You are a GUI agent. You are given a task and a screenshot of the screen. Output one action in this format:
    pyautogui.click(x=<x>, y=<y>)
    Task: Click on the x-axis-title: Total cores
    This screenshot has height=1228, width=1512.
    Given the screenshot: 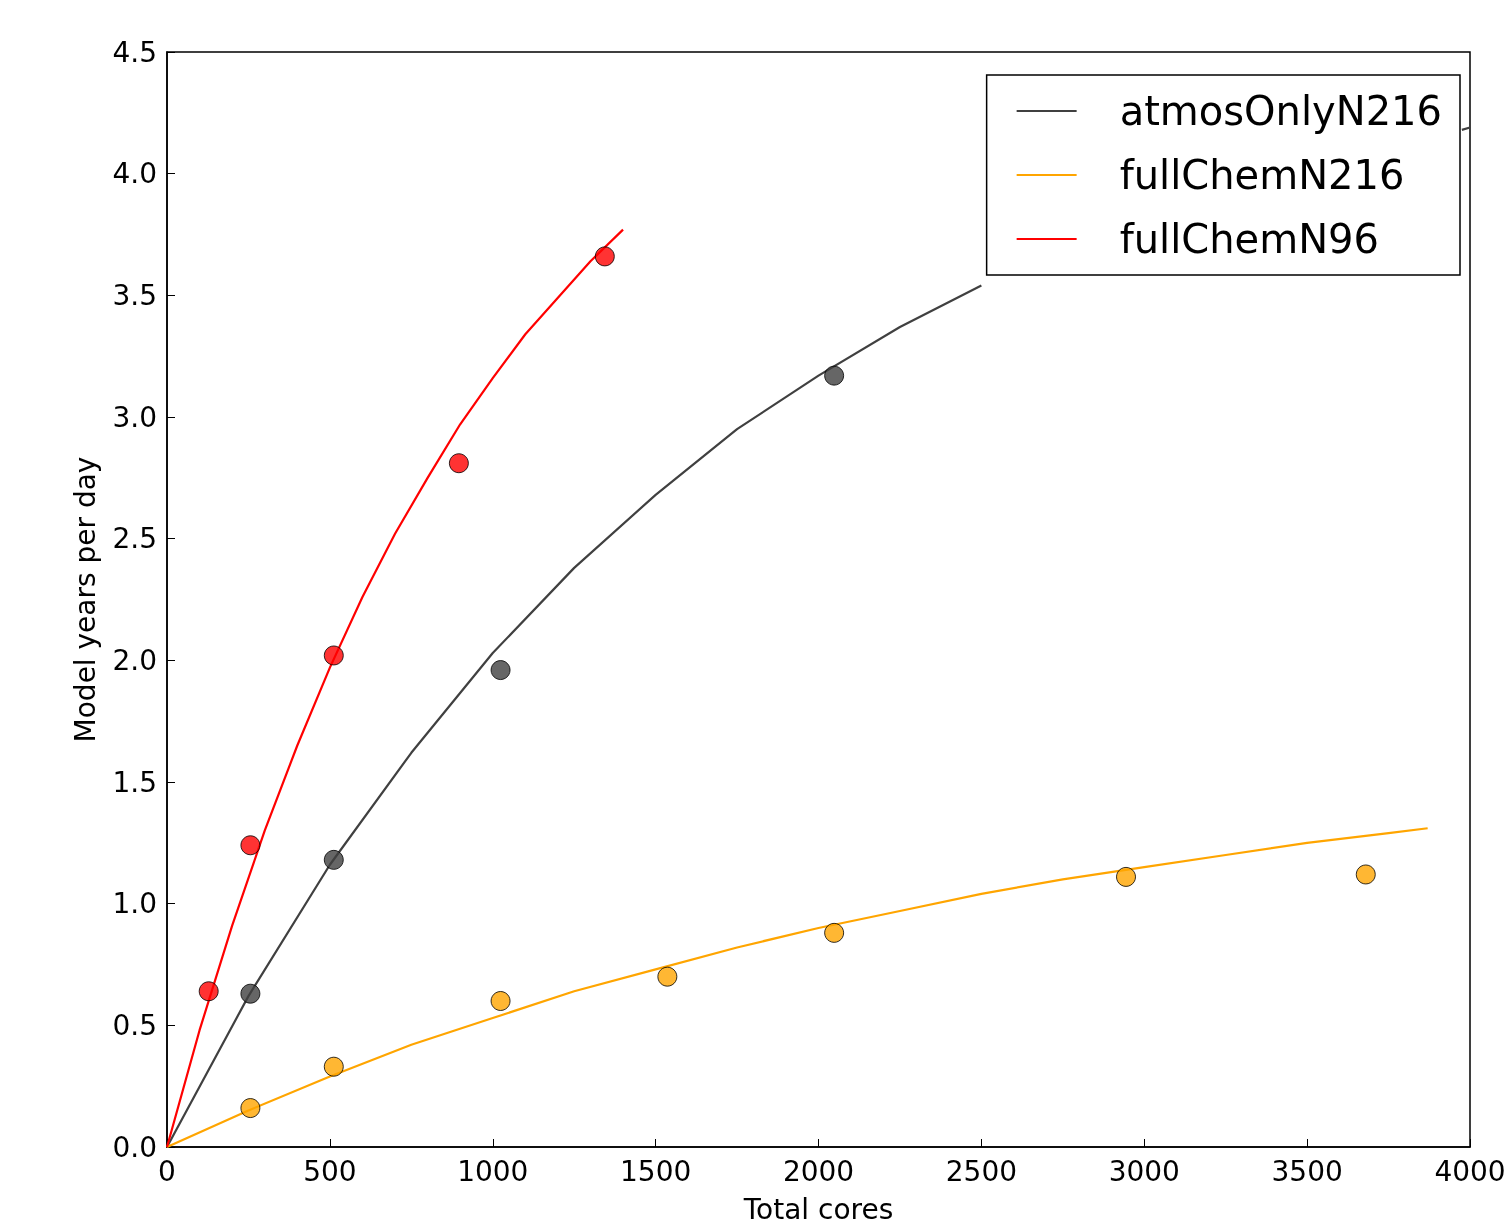 What is the action you would take?
    pyautogui.click(x=818, y=1209)
    